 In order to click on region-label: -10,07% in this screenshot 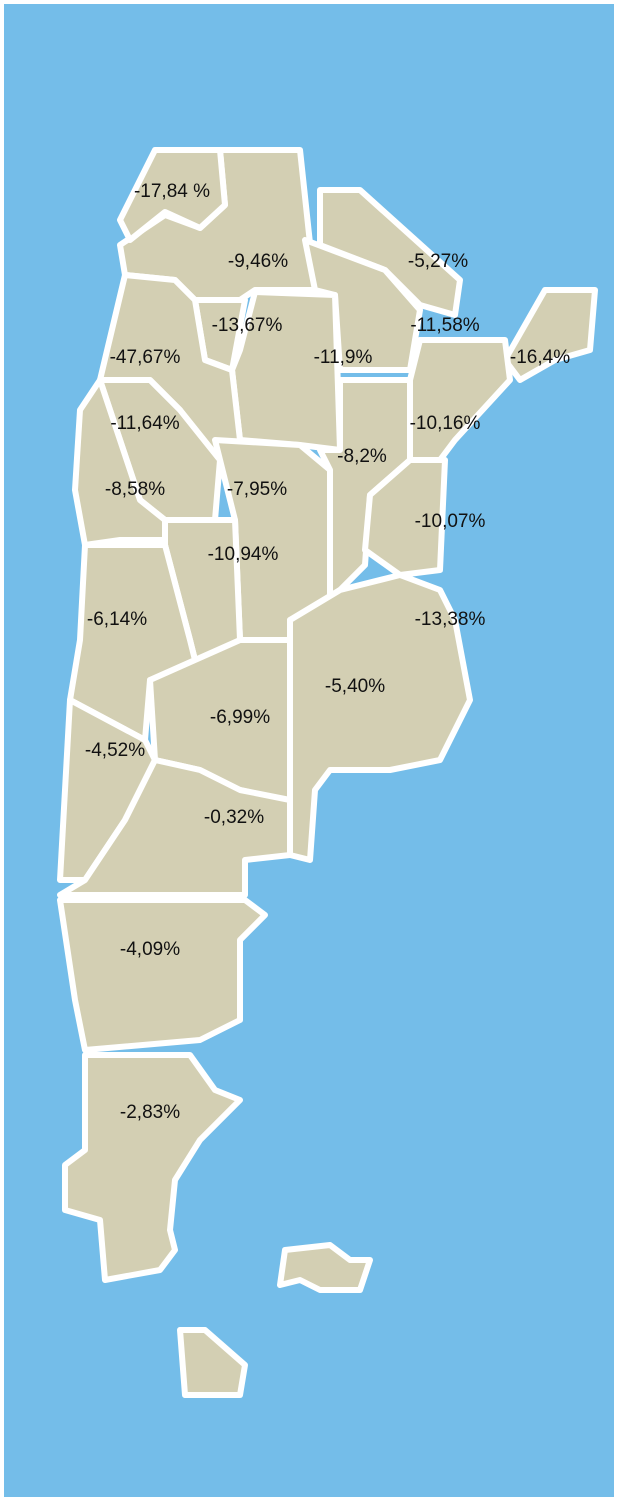, I will do `click(450, 521)`.